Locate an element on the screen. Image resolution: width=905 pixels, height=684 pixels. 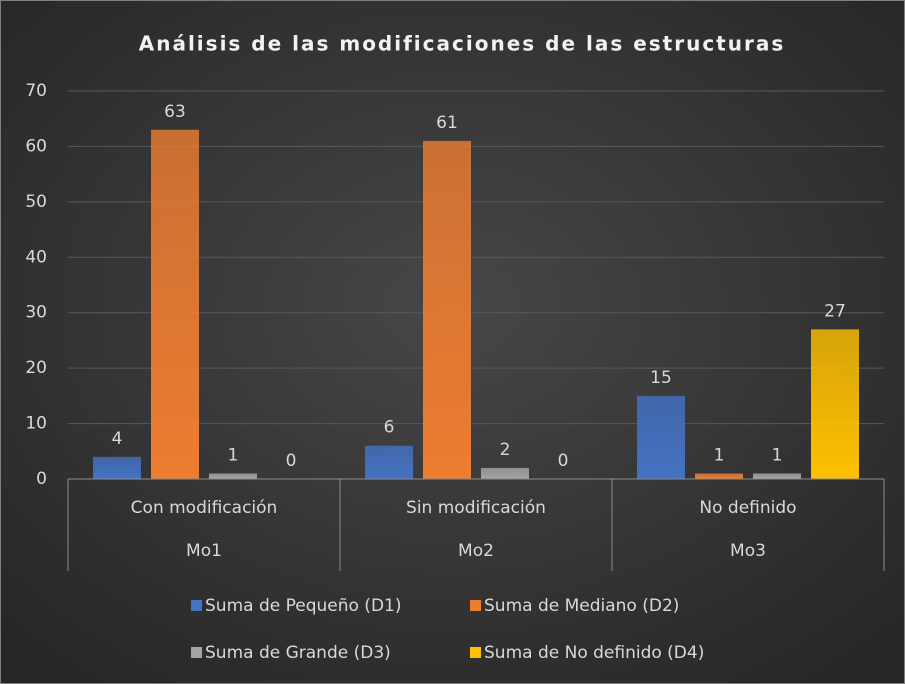
x-group-label: Mo3 is located at coordinates (748, 551).